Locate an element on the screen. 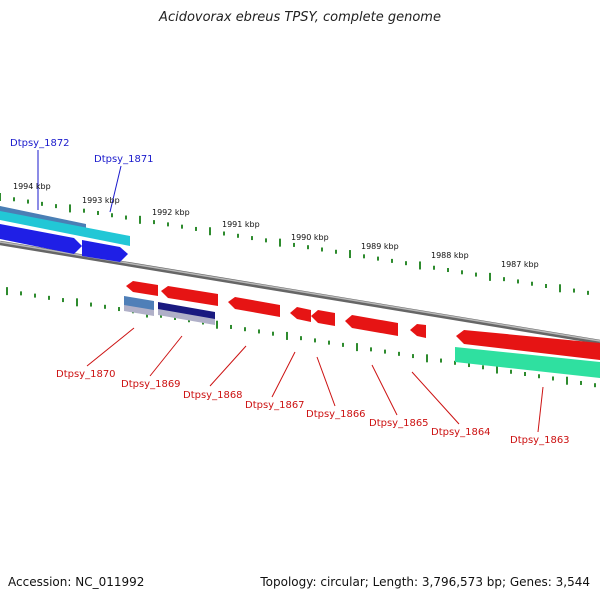 This screenshot has width=600, height=600. scale-label: 1992 kbp is located at coordinates (171, 212).